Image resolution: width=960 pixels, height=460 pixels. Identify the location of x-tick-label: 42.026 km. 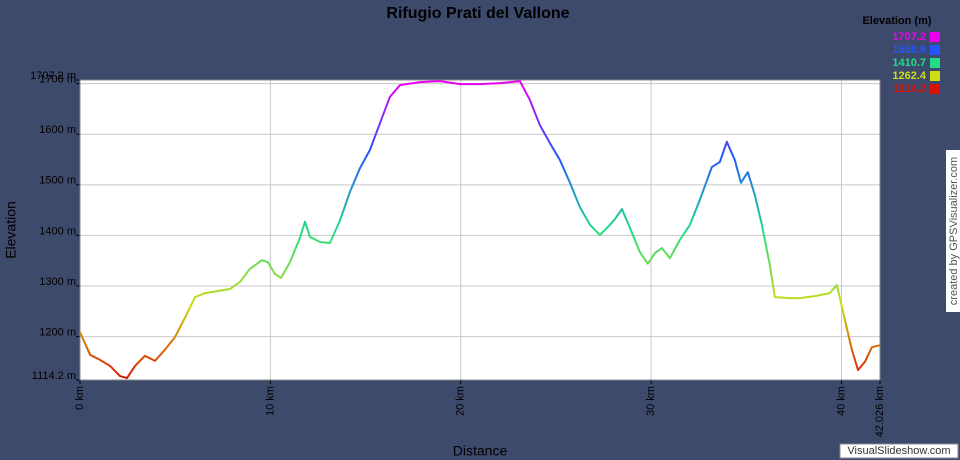
(880, 411).